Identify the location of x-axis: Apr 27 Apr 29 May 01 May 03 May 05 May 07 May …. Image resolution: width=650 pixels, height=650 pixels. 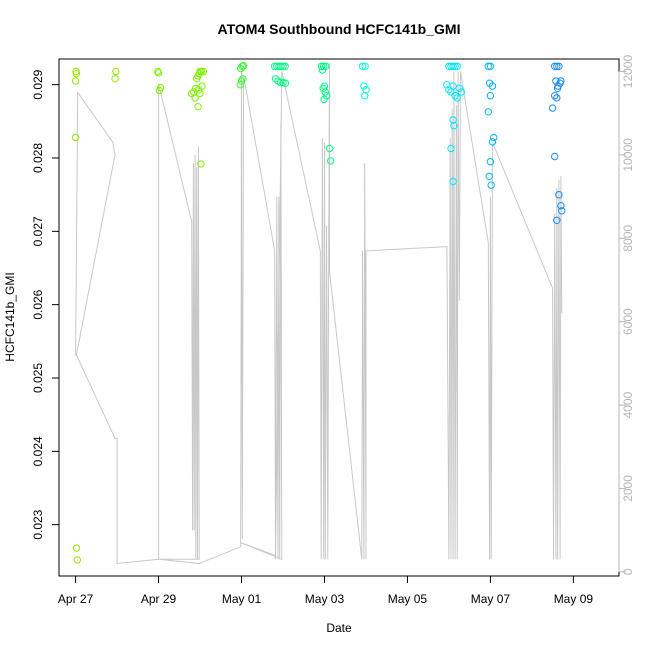
(326, 590).